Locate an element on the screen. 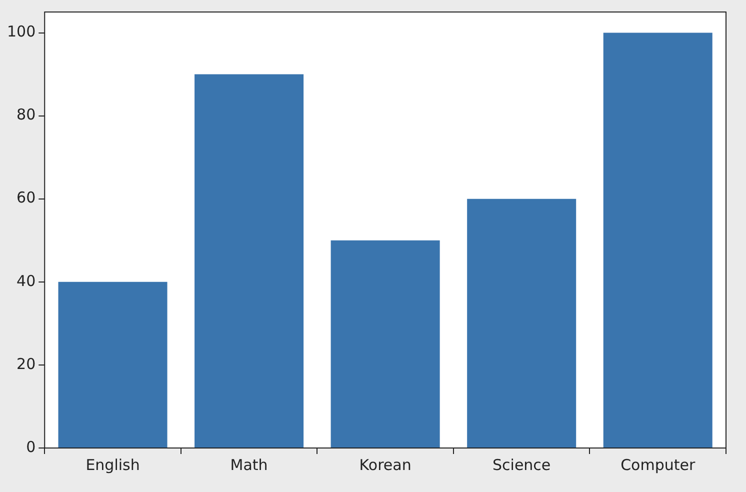 This screenshot has width=746, height=492. y-tick-label: 60 is located at coordinates (26, 197).